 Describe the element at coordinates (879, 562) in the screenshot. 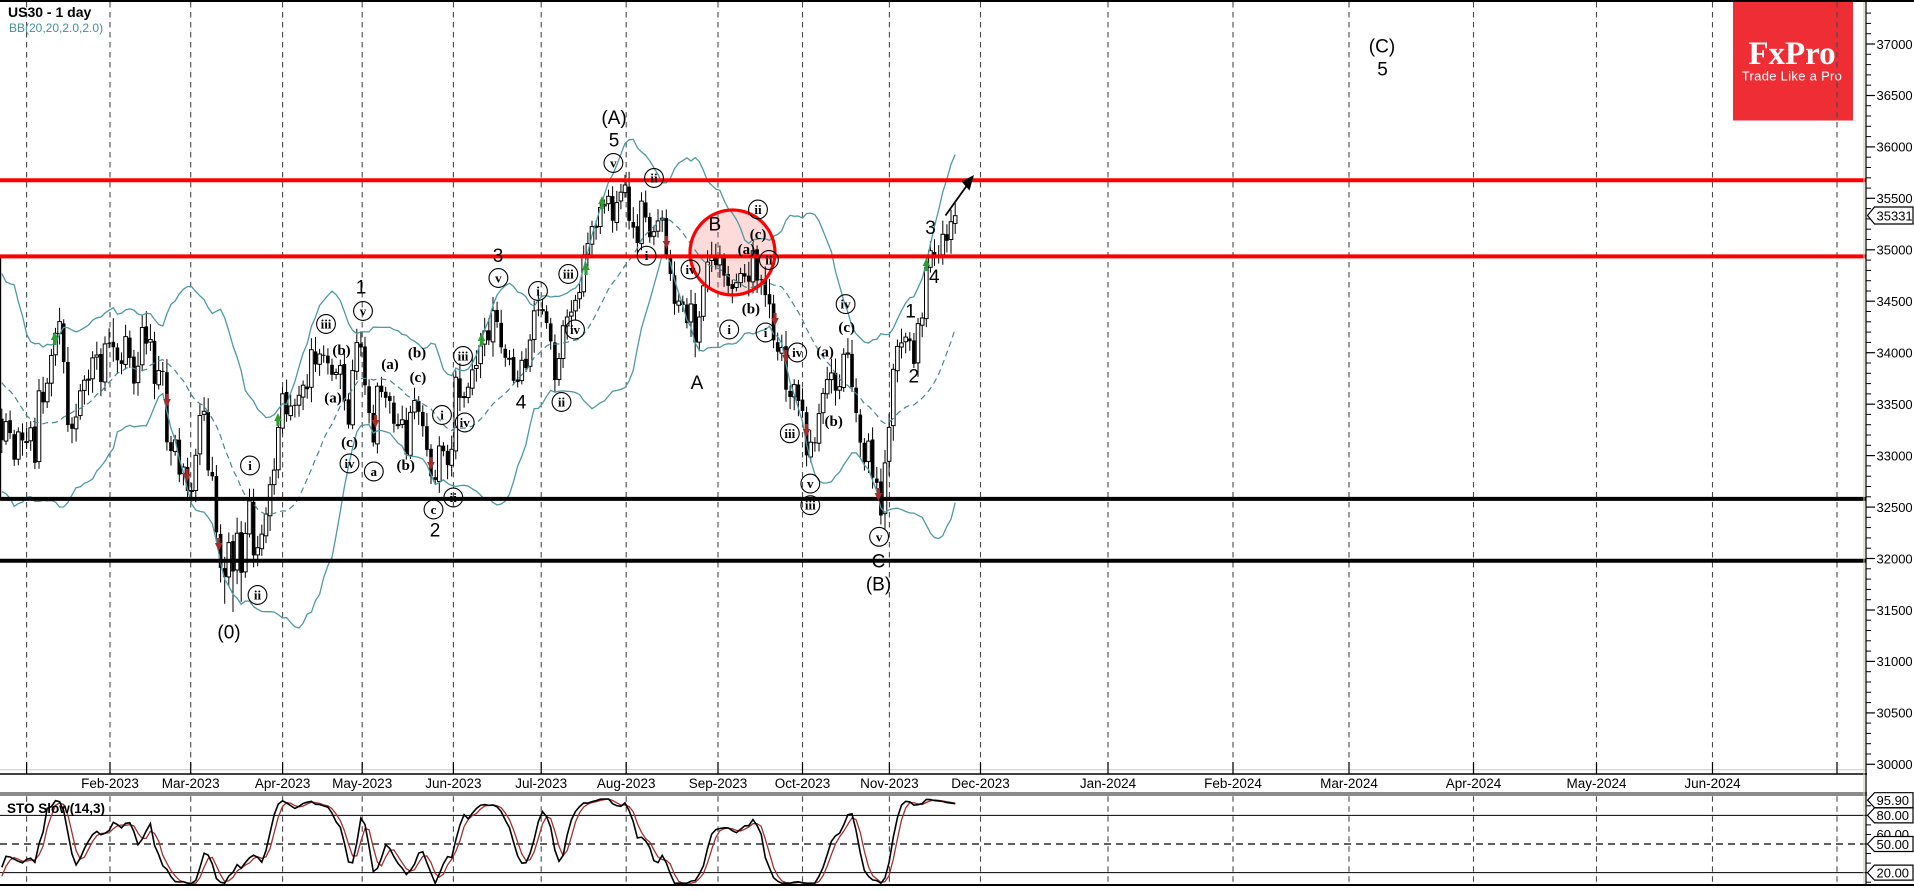

I see `svg-text: C` at that location.